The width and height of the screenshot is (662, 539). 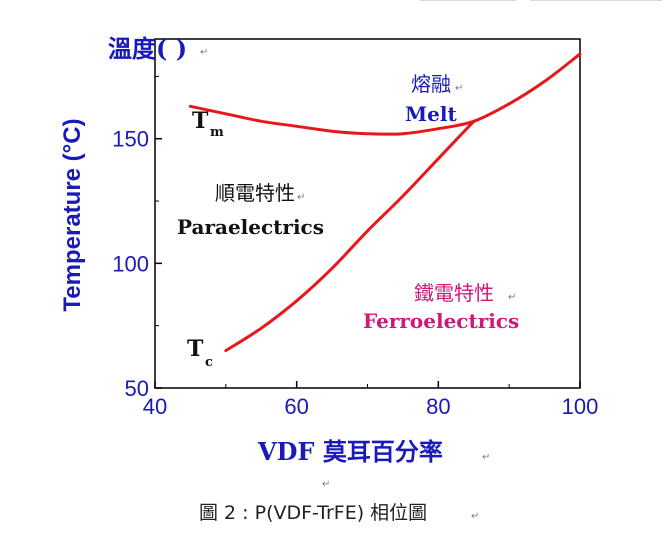 What do you see at coordinates (155, 406) in the screenshot?
I see `x-tick-label: 40` at bounding box center [155, 406].